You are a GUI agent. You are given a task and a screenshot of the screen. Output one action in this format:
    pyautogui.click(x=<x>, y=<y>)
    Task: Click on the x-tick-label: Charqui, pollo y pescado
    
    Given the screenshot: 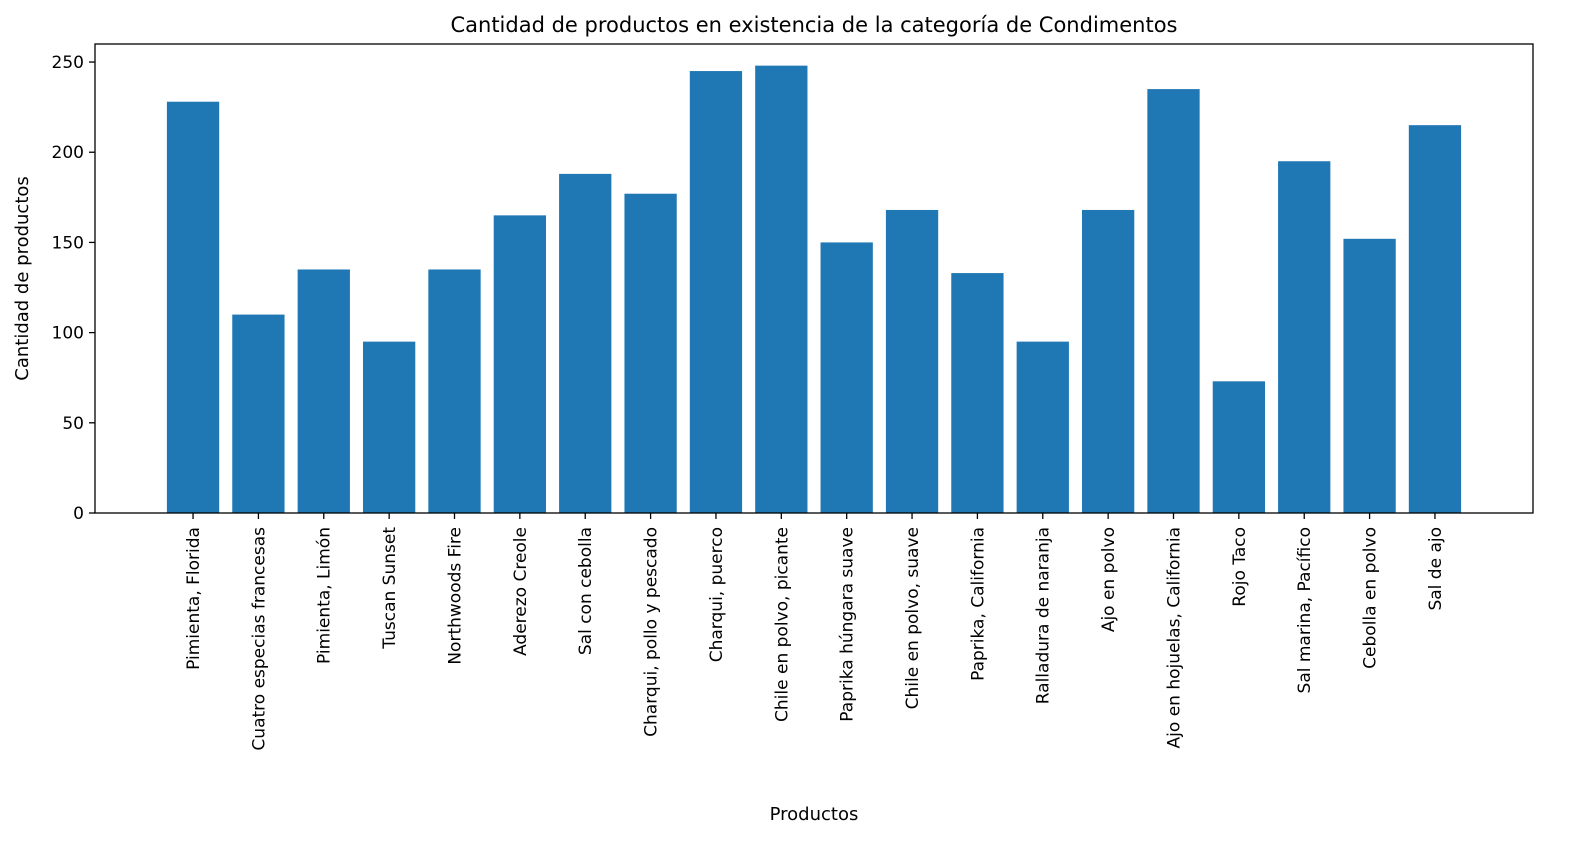 What is the action you would take?
    pyautogui.click(x=652, y=632)
    